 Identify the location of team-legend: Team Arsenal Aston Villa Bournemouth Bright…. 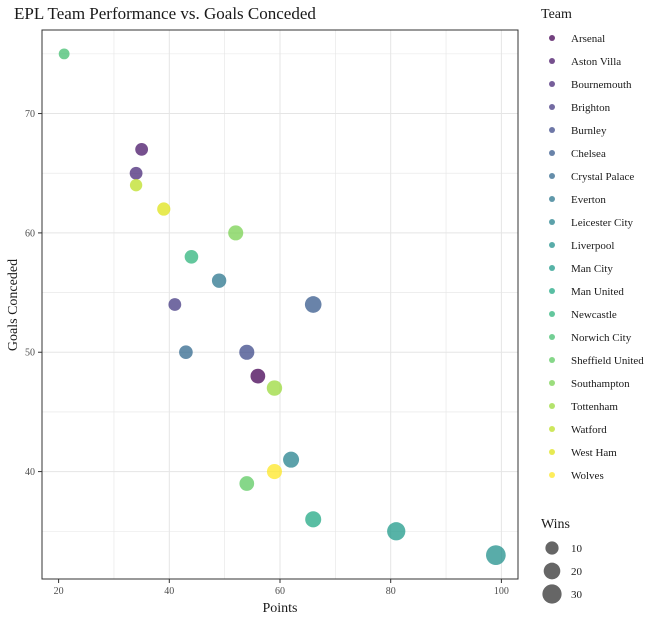
(592, 244).